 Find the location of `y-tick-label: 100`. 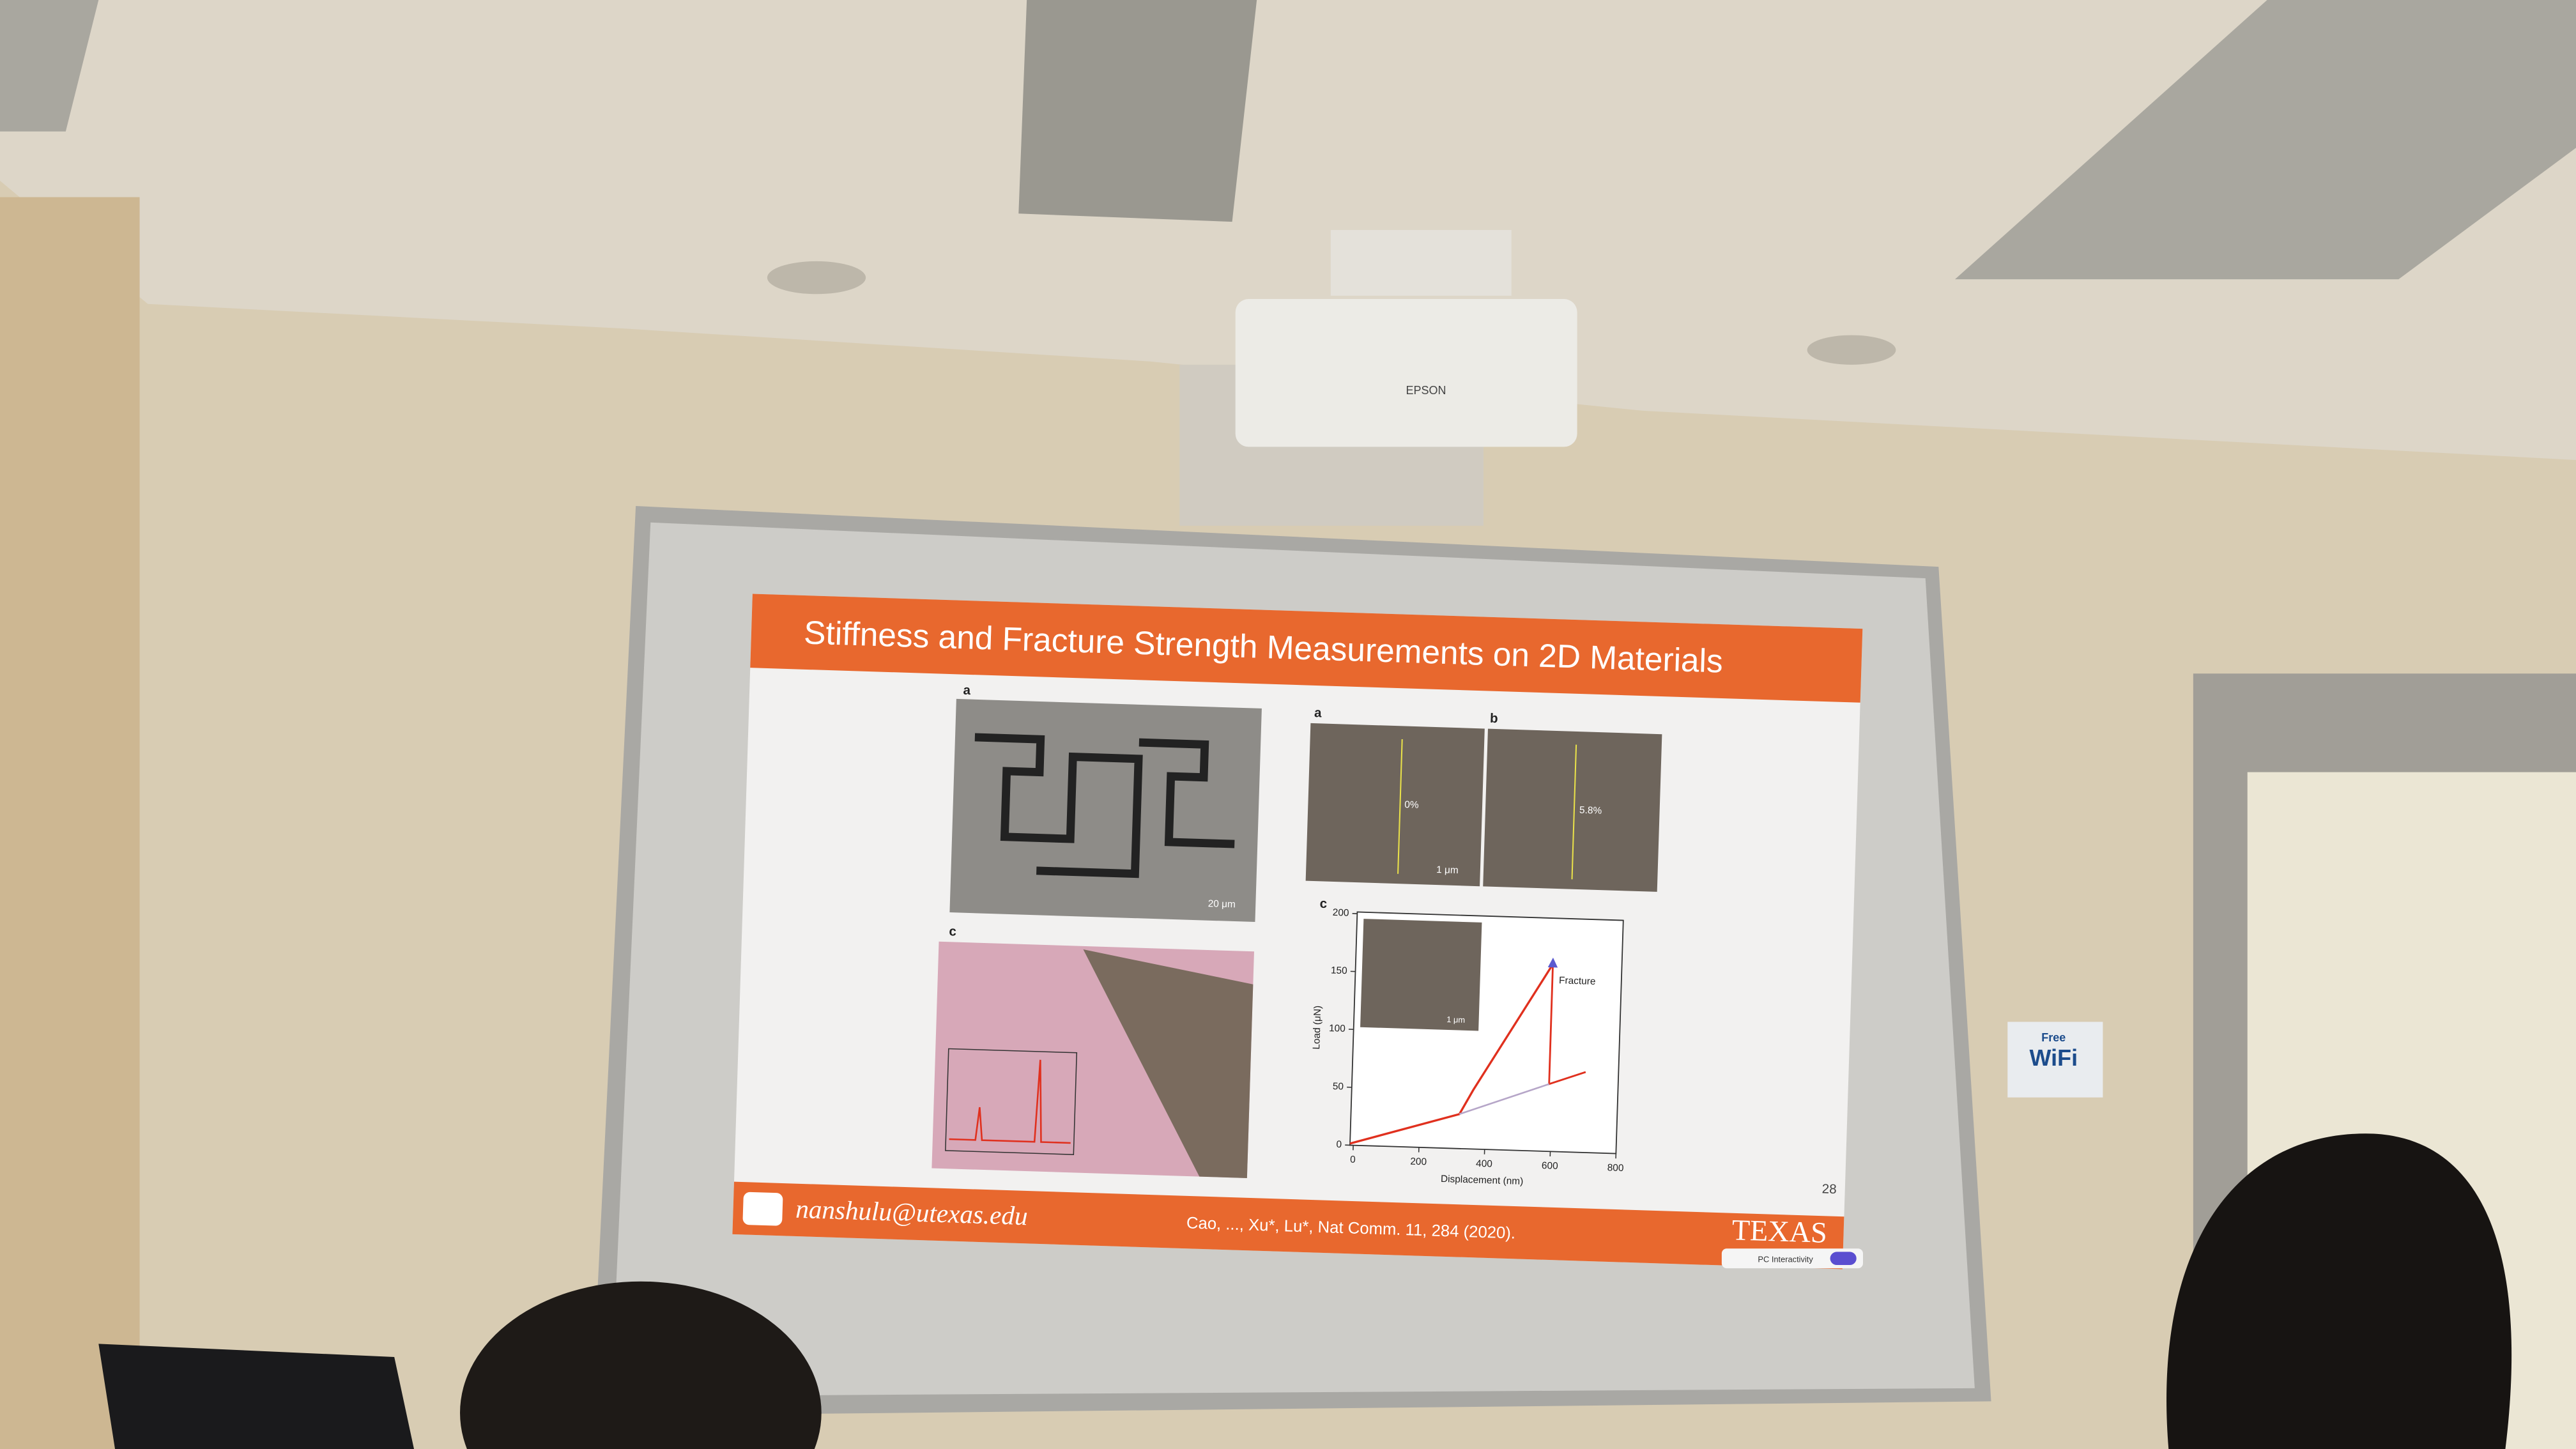

y-tick-label: 100 is located at coordinates (1337, 1028).